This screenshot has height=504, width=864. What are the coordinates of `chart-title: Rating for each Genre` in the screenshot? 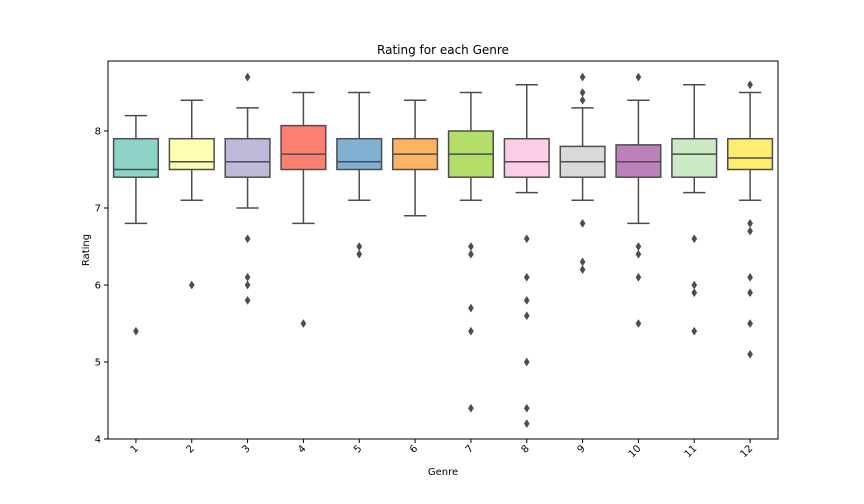 It's located at (443, 50).